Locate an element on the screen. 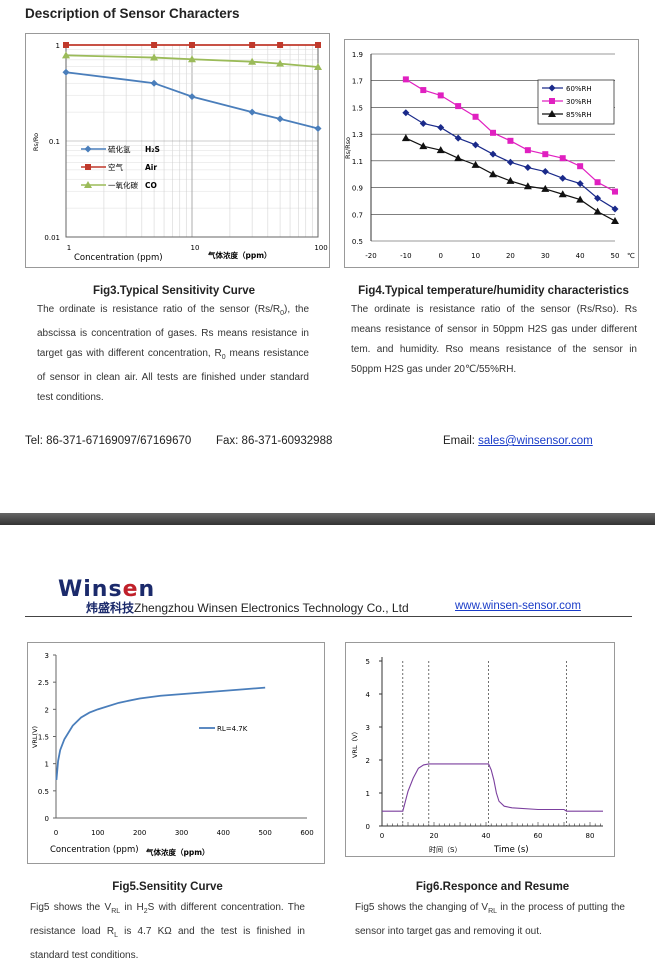 This screenshot has width=655, height=966. fig6-y-tick-label: 2 is located at coordinates (368, 761).